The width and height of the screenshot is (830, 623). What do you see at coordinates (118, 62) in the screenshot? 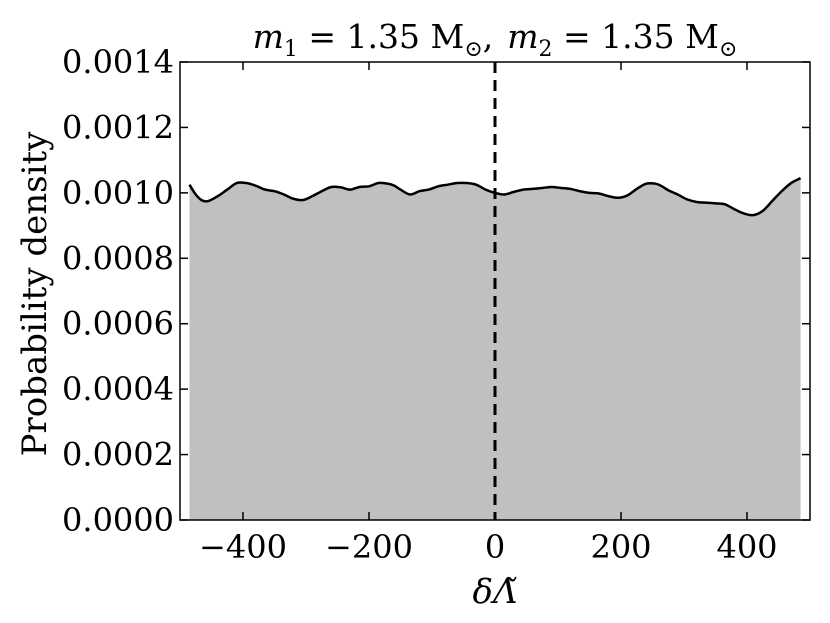
I see `y-tick-label: 0.0014` at bounding box center [118, 62].